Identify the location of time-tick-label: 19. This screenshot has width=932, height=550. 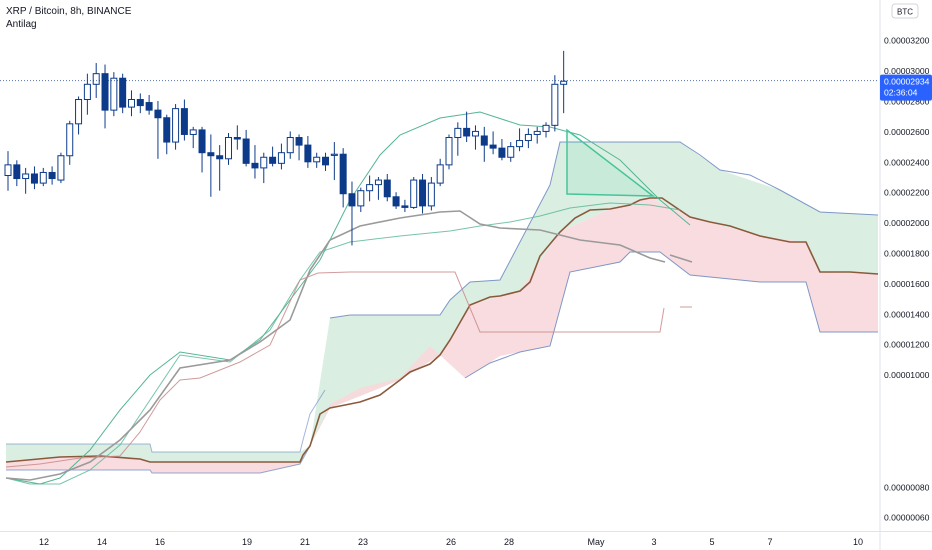
(247, 542).